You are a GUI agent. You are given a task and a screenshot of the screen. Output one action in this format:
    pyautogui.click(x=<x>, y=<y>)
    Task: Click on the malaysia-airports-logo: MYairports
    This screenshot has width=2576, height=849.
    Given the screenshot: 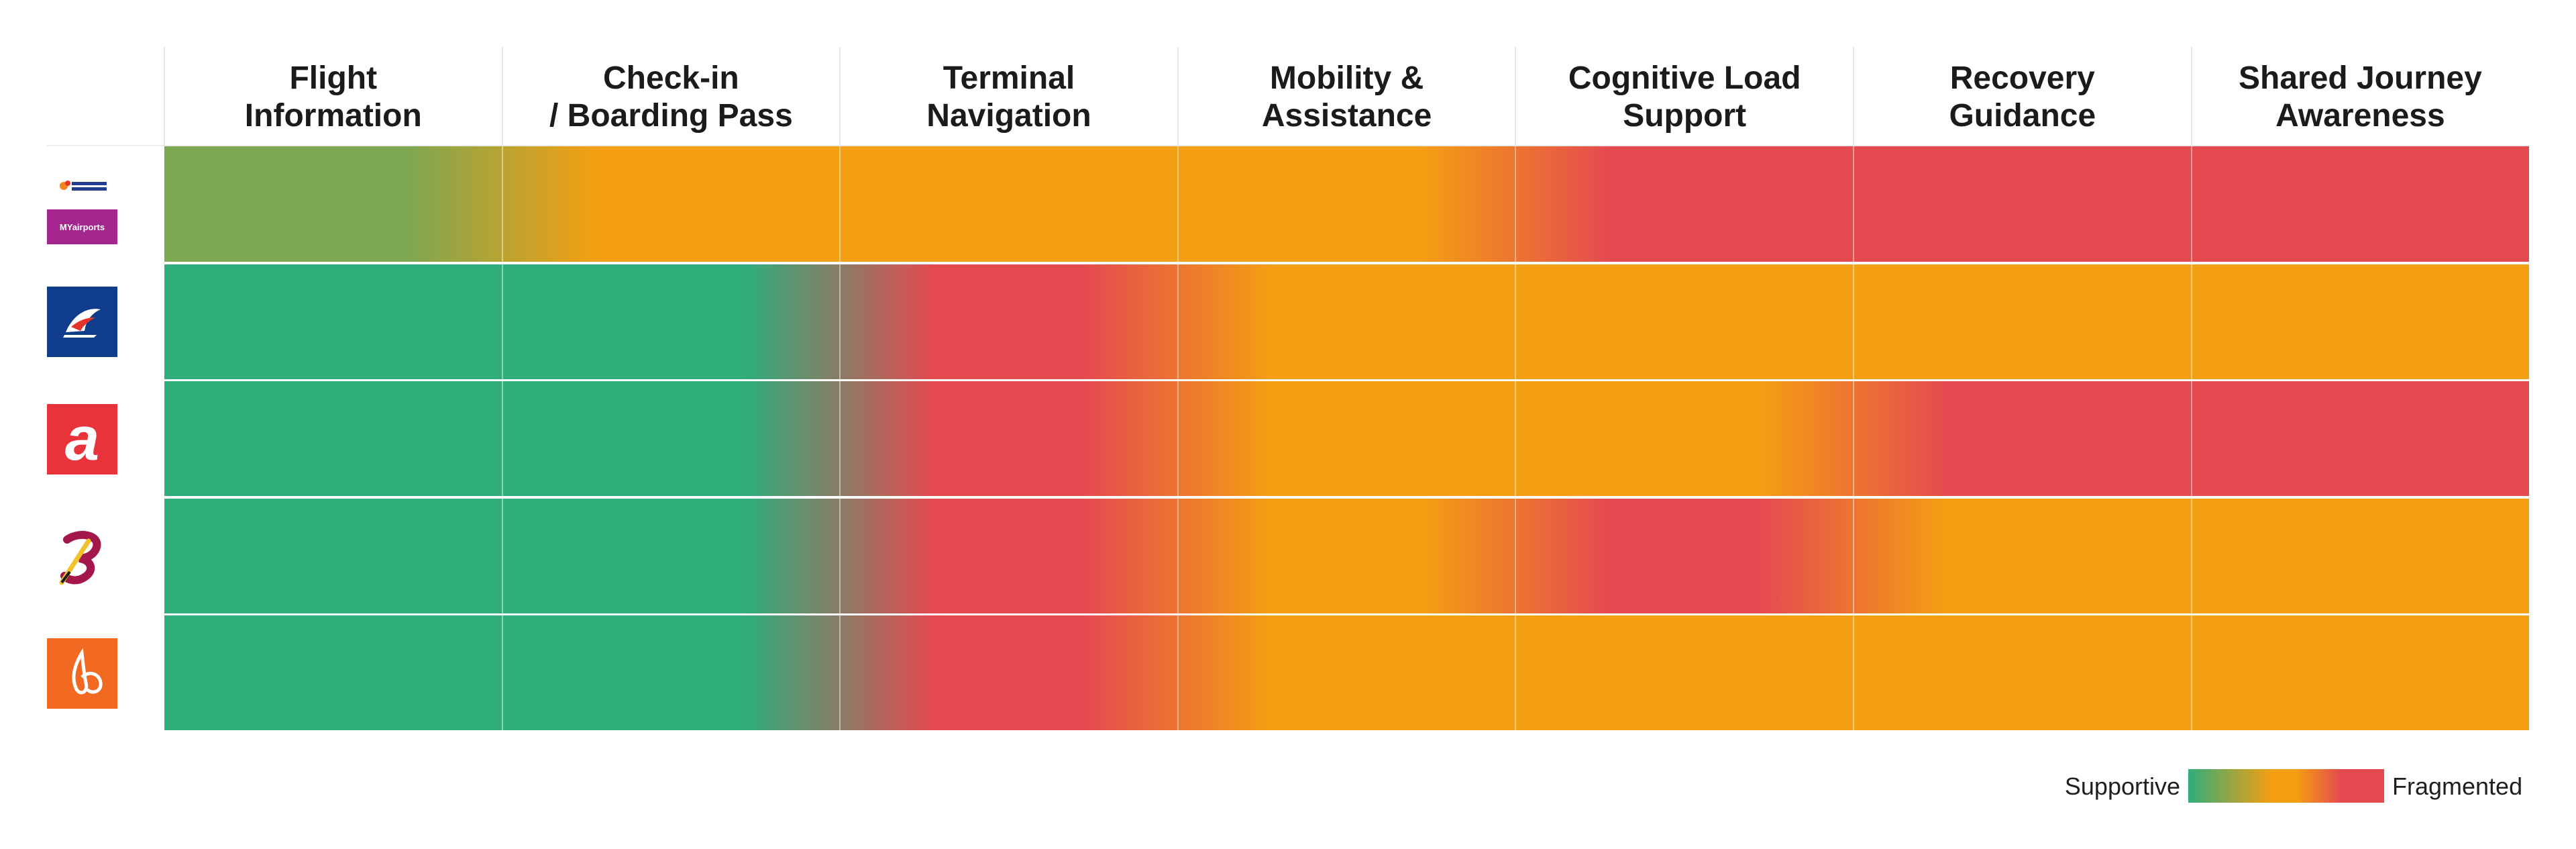 What is the action you would take?
    pyautogui.click(x=82, y=208)
    